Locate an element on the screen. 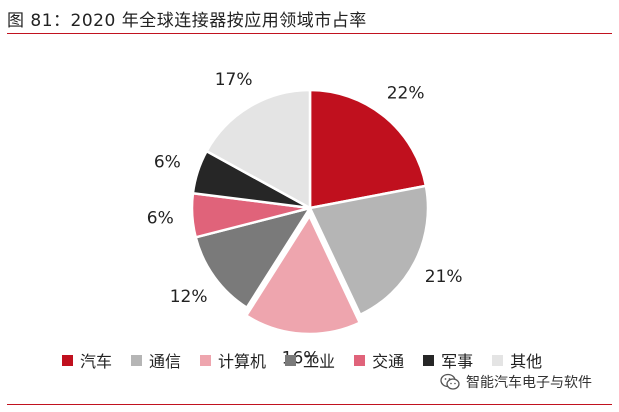  pie-slice-computer is located at coordinates (303, 275).